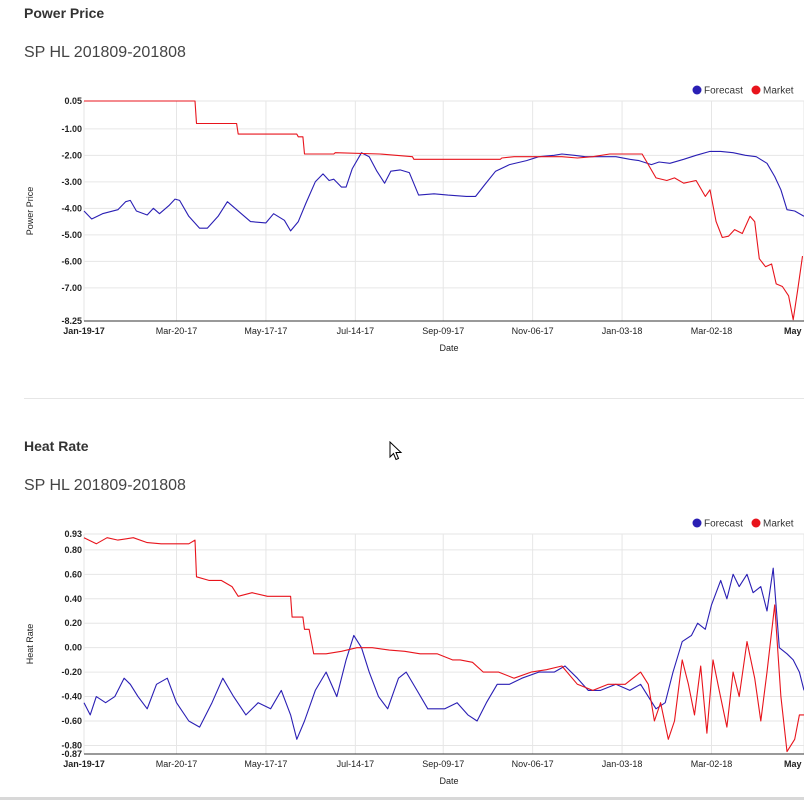 This screenshot has height=800, width=804. Describe the element at coordinates (71, 754) in the screenshot. I see `heat-rate-y-tick-label: -0.87` at that location.